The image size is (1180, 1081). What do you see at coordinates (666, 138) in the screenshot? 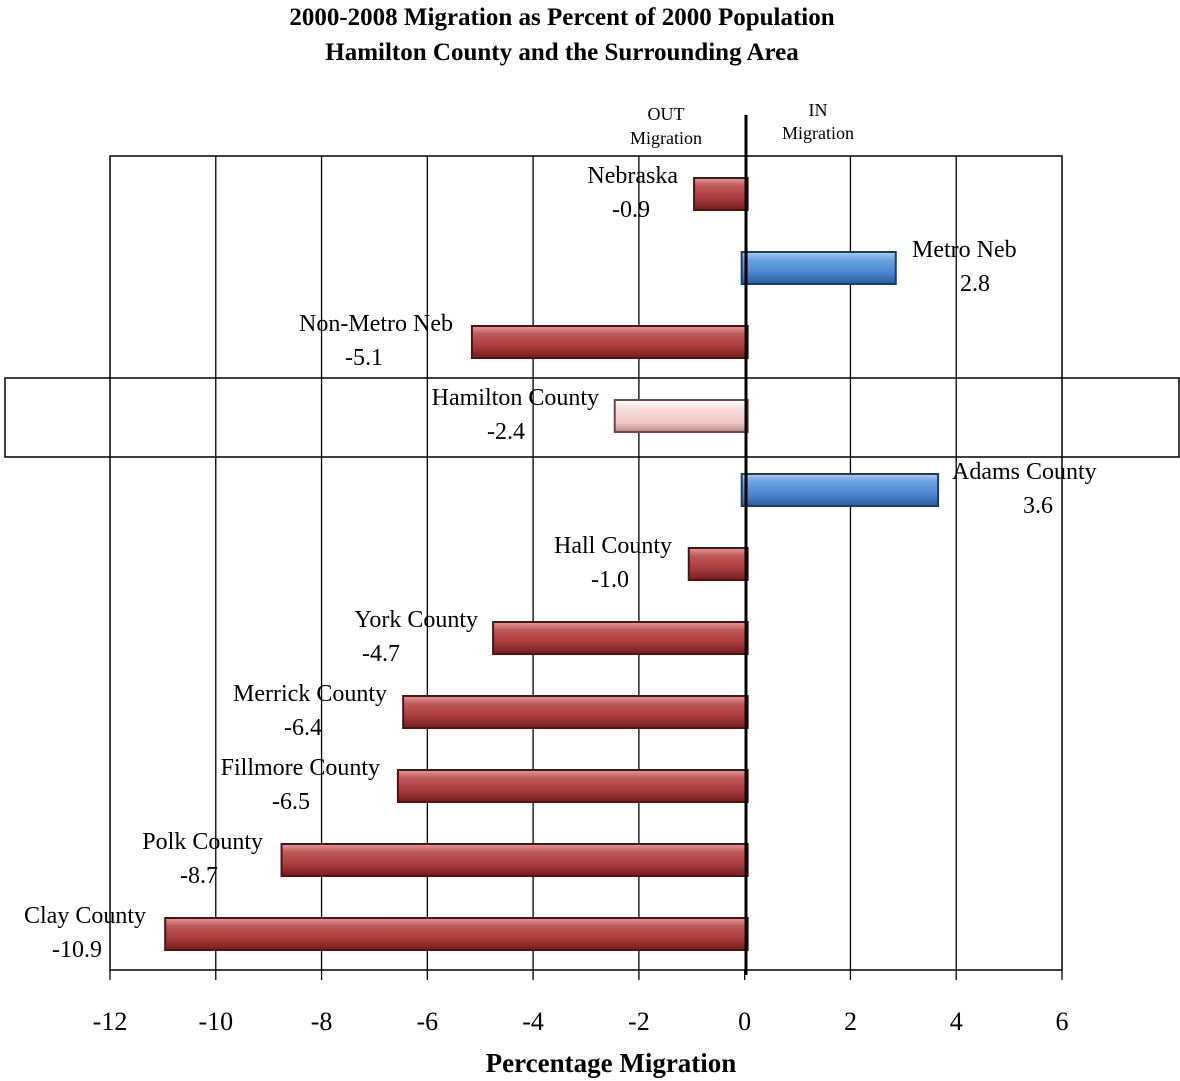
I see `out-annotation-line-2: Migration` at bounding box center [666, 138].